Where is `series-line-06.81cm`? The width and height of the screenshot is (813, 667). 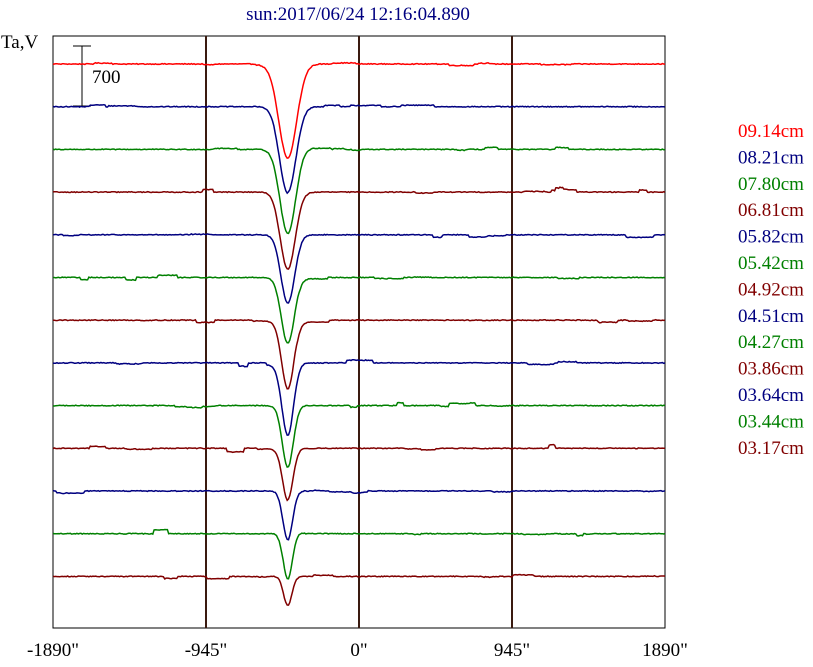
series-line-06.81cm is located at coordinates (359, 228).